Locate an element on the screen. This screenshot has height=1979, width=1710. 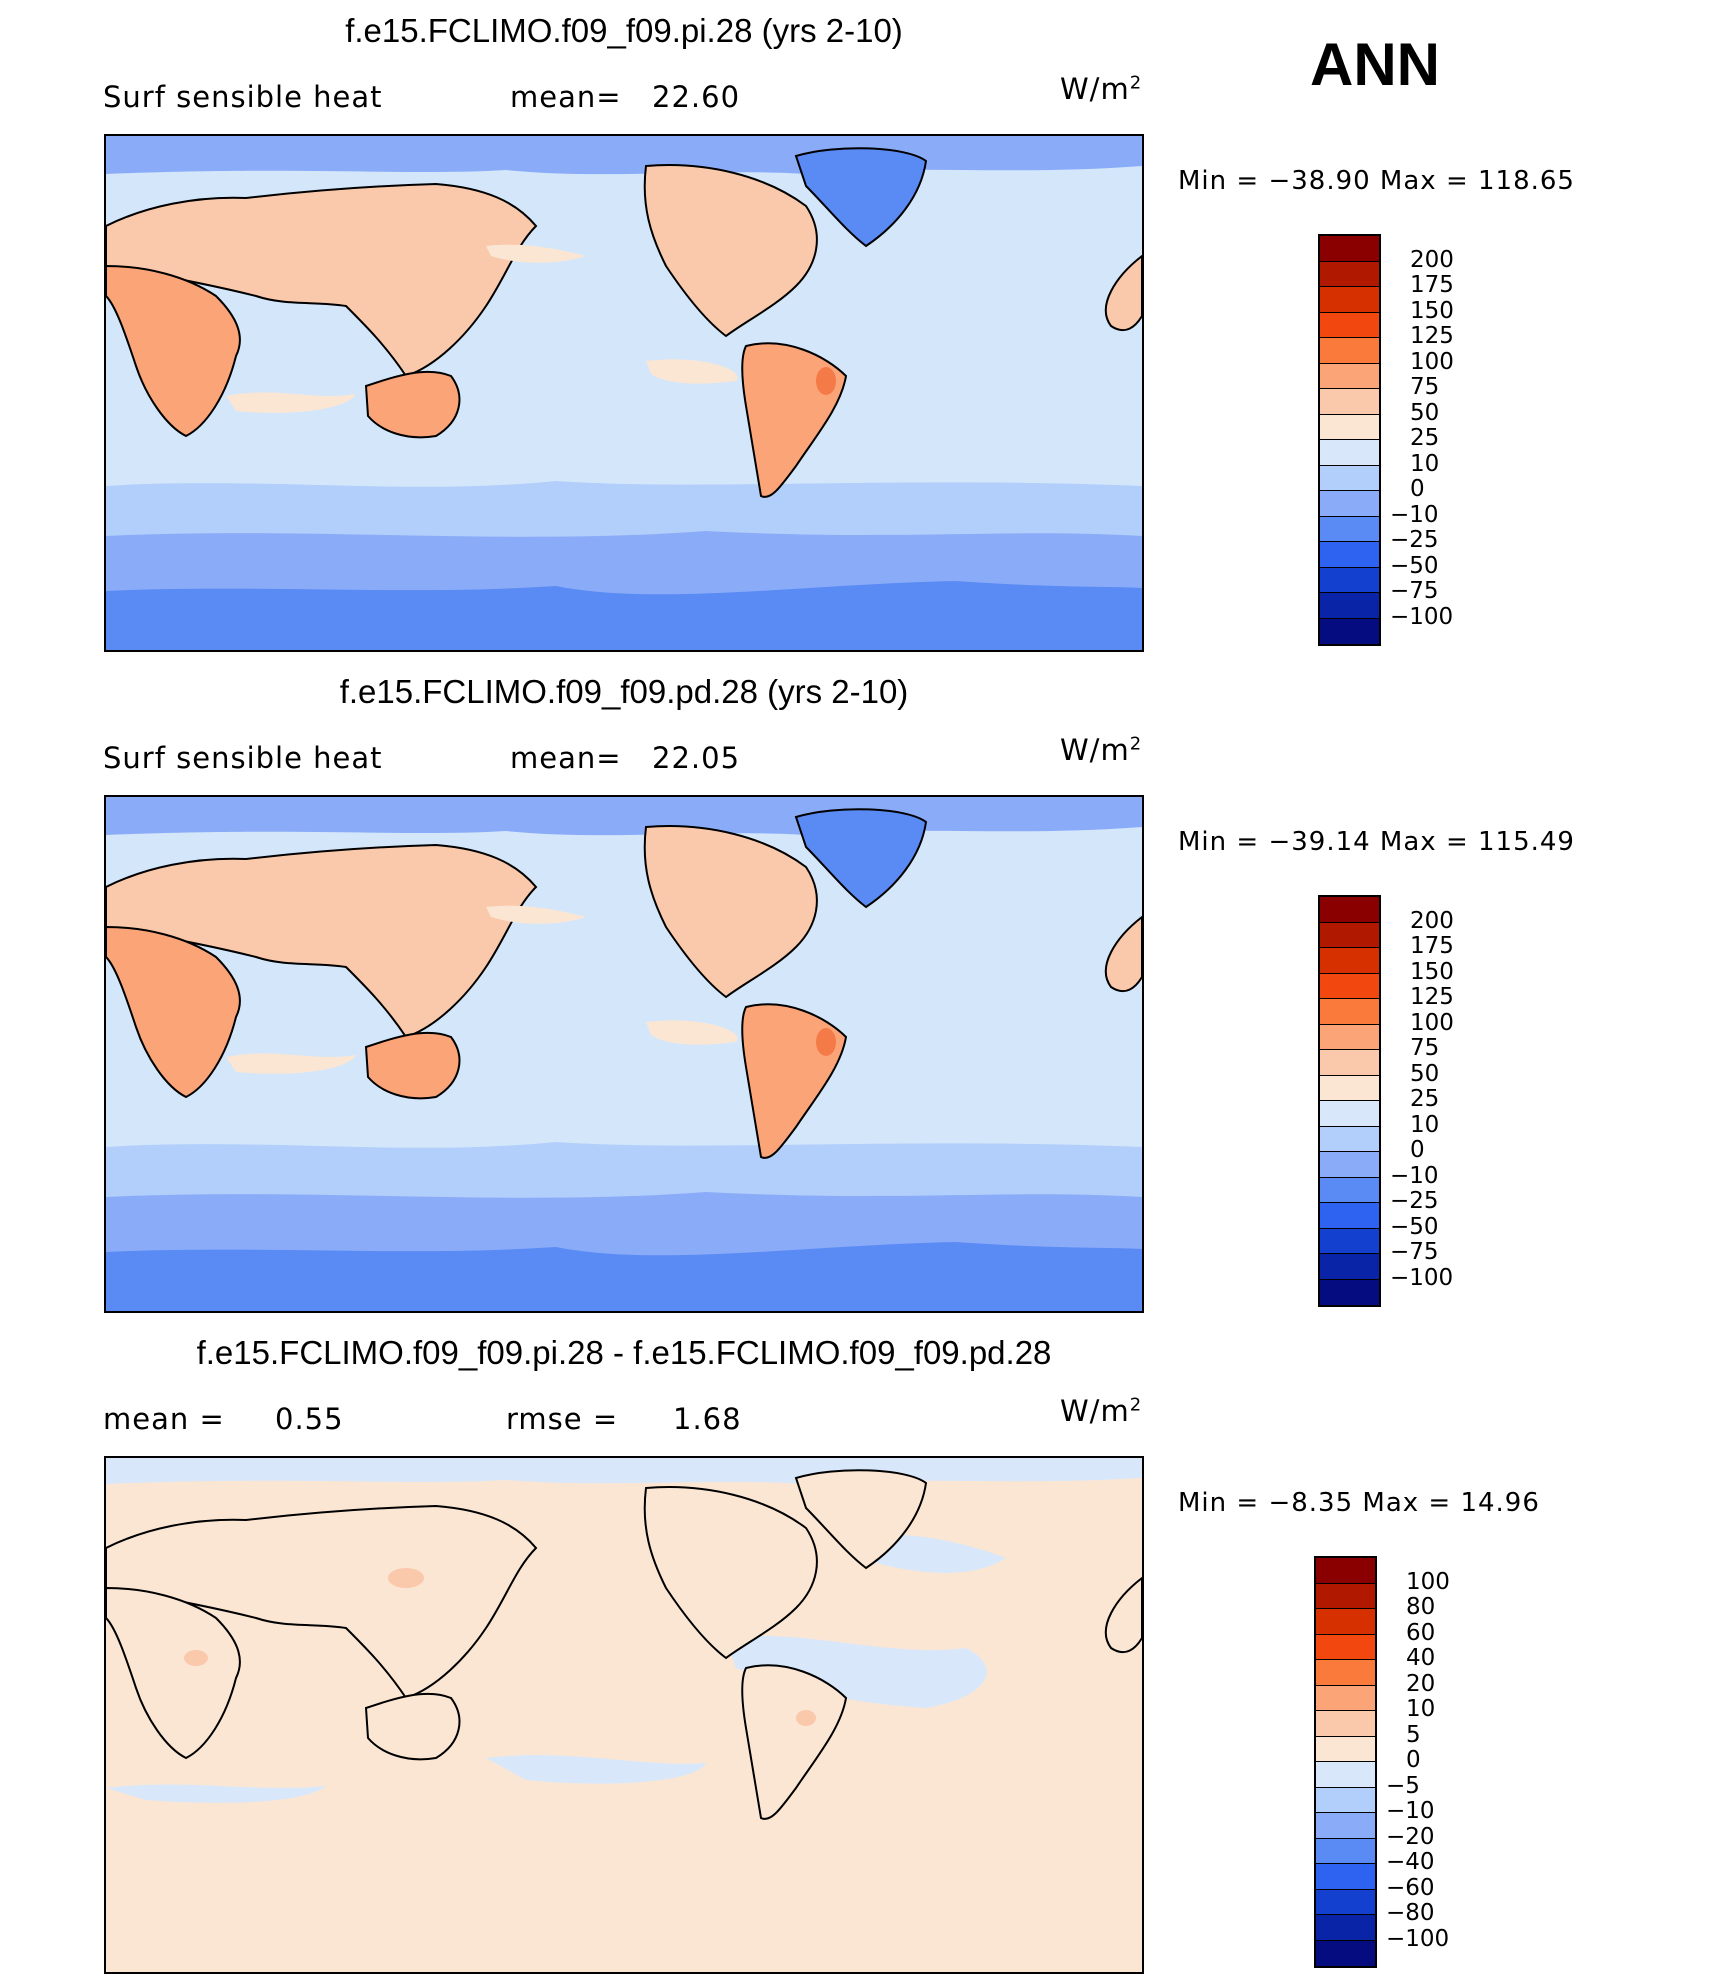
panel-2-units: W/m2 is located at coordinates (1101, 750).